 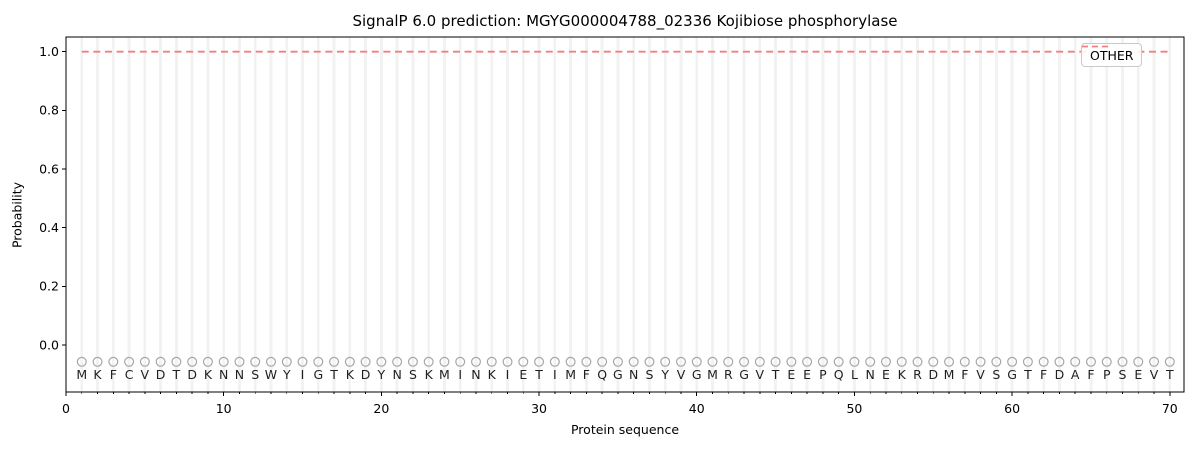 I want to click on legend-box: OTHER, so click(x=1112, y=55).